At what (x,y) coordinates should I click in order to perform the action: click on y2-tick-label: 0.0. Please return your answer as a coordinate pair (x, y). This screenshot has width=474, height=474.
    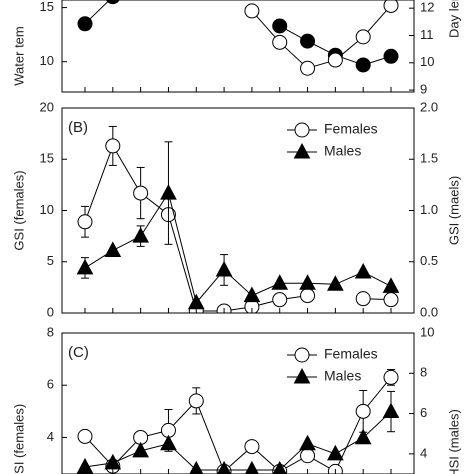
    Looking at the image, I should click on (429, 311).